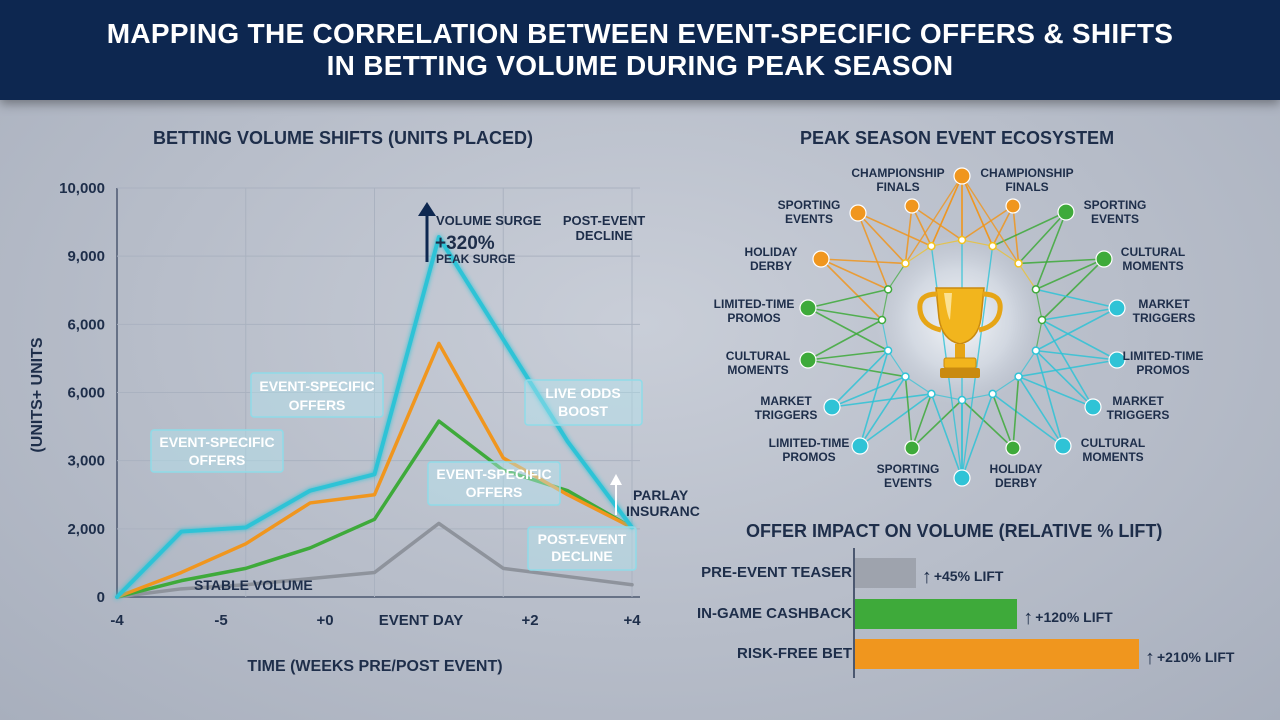  Describe the element at coordinates (1074, 617) in the screenshot. I see `bar-note-text: +120% LIFT` at that location.